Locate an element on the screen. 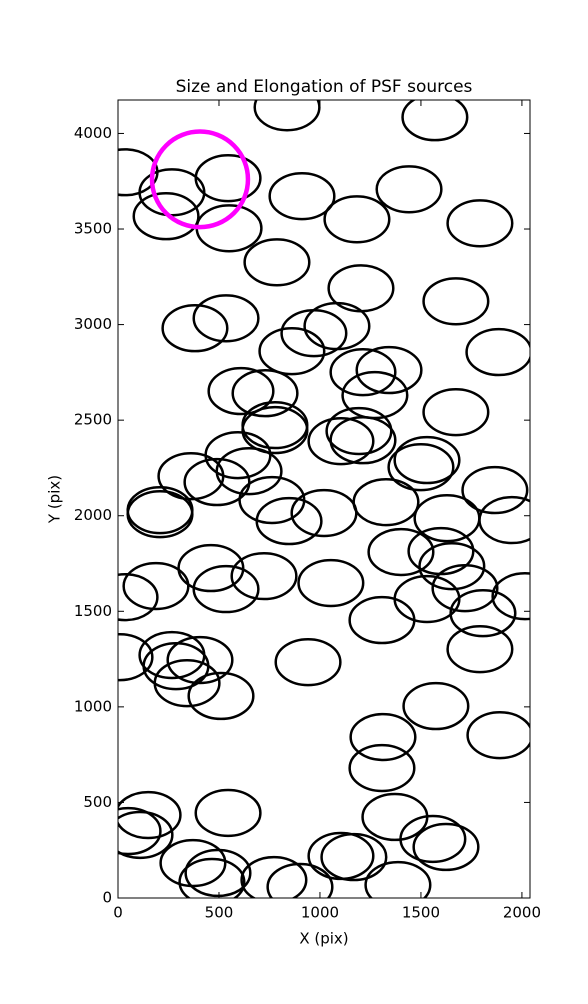 This screenshot has height=1004, width=588. y-tick-label: 2000 is located at coordinates (93, 515).